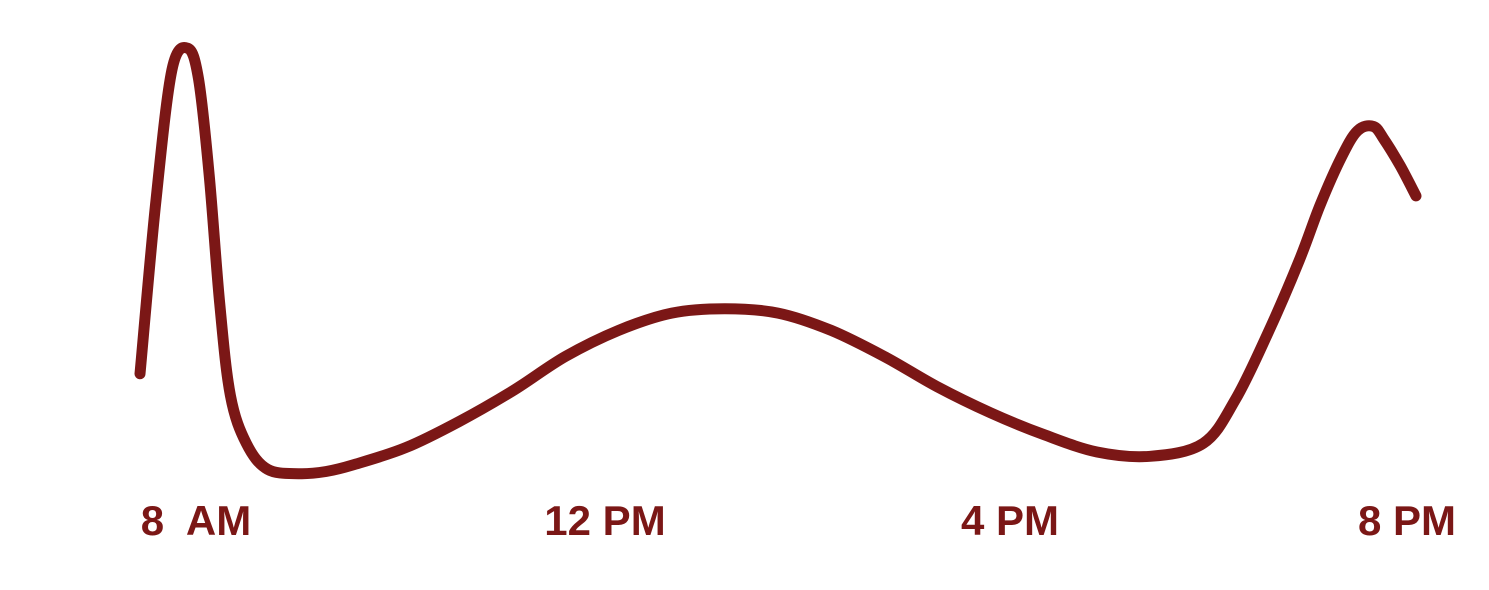 Image resolution: width=1489 pixels, height=590 pixels. I want to click on x-tick-label: 12 PM, so click(604, 520).